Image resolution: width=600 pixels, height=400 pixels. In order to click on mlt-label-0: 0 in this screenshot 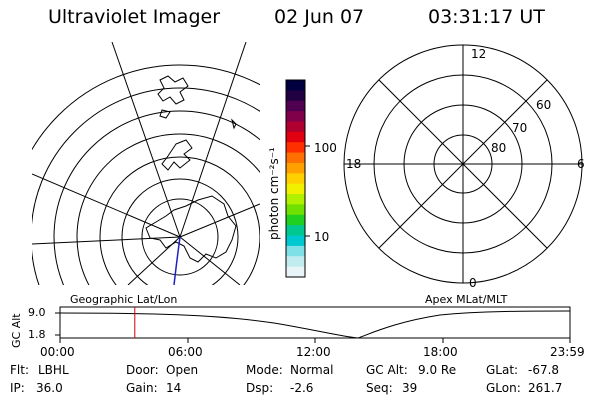, I will do `click(473, 283)`.